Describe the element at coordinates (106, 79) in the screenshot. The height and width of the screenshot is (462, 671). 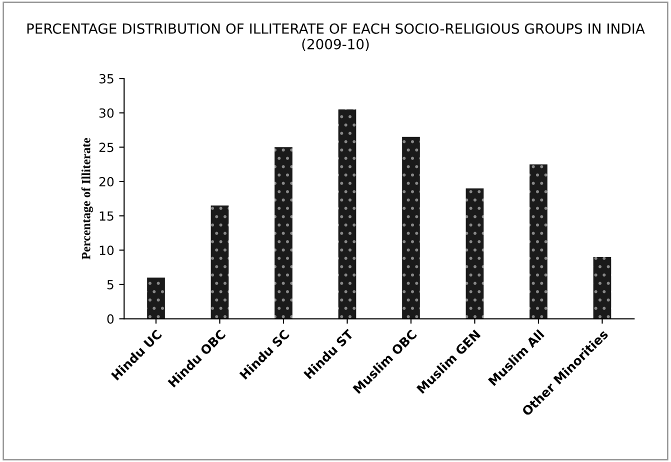
I see `y-tick-label: 35` at that location.